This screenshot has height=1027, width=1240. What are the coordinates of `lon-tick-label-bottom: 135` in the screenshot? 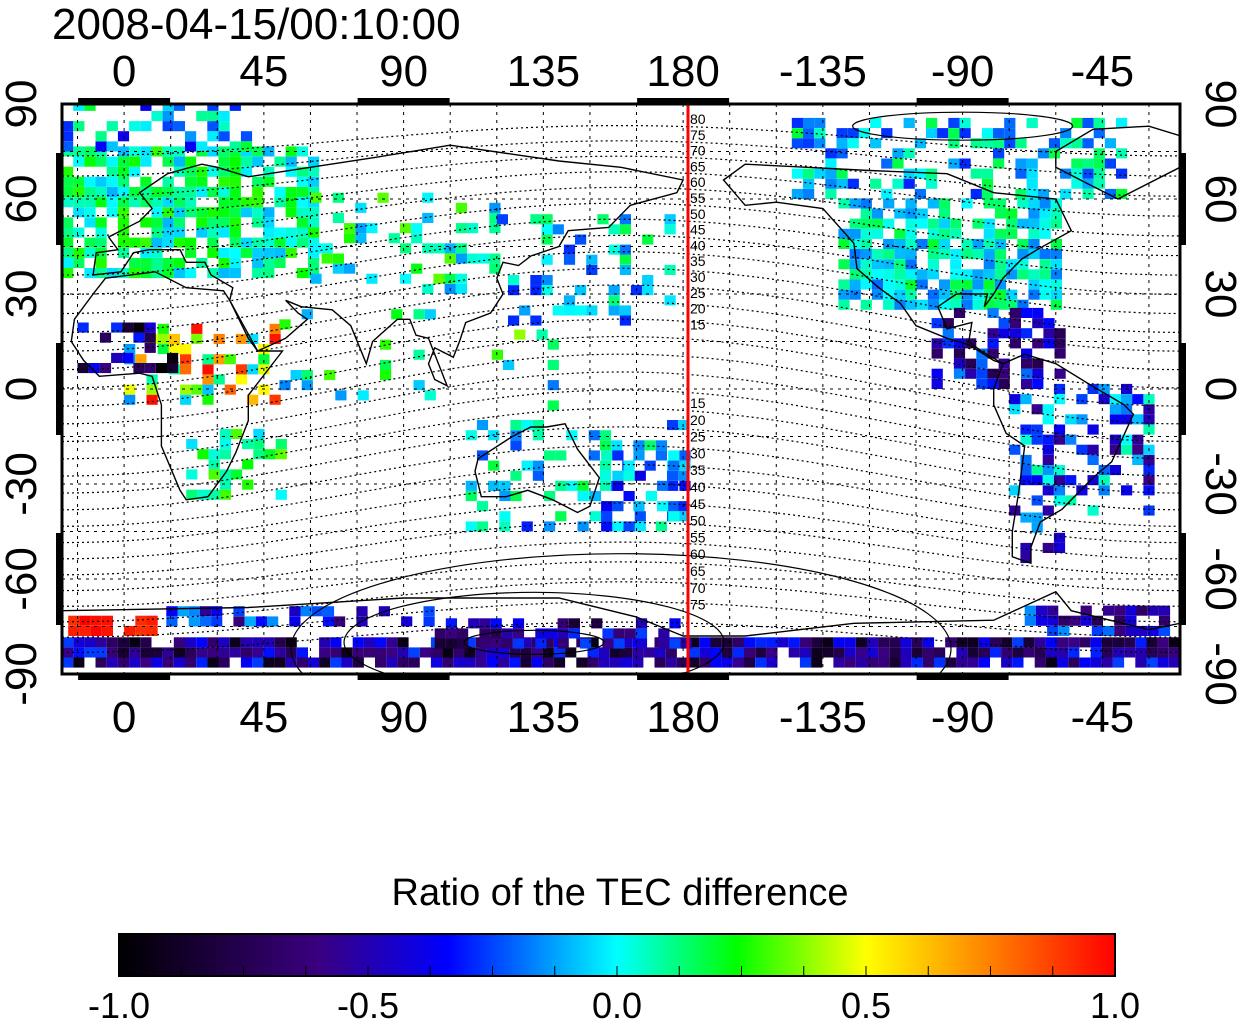 It's located at (543, 717).